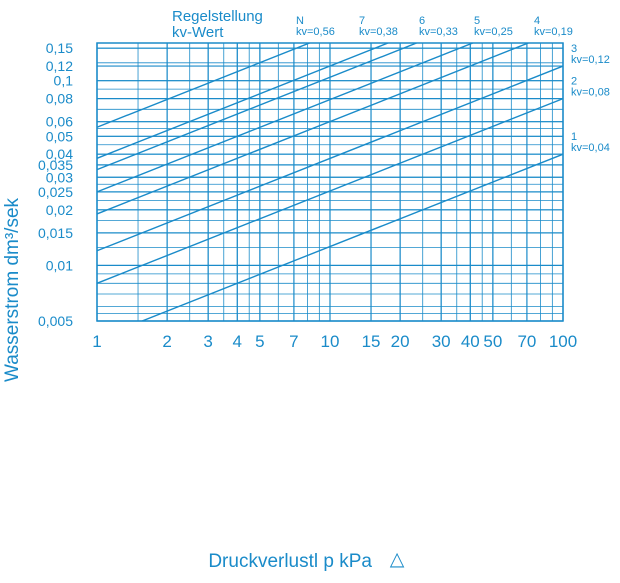 The image size is (620, 583). What do you see at coordinates (563, 341) in the screenshot?
I see `x-tick-label: 100` at bounding box center [563, 341].